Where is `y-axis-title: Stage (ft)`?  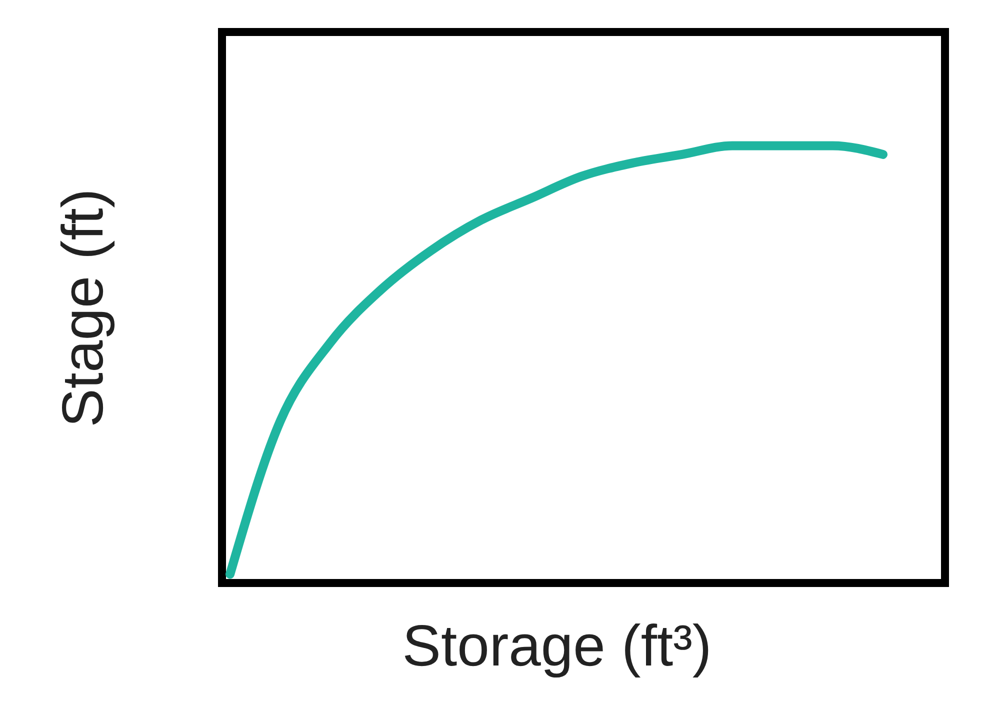 y-axis-title: Stage (ft) is located at coordinates (83, 308).